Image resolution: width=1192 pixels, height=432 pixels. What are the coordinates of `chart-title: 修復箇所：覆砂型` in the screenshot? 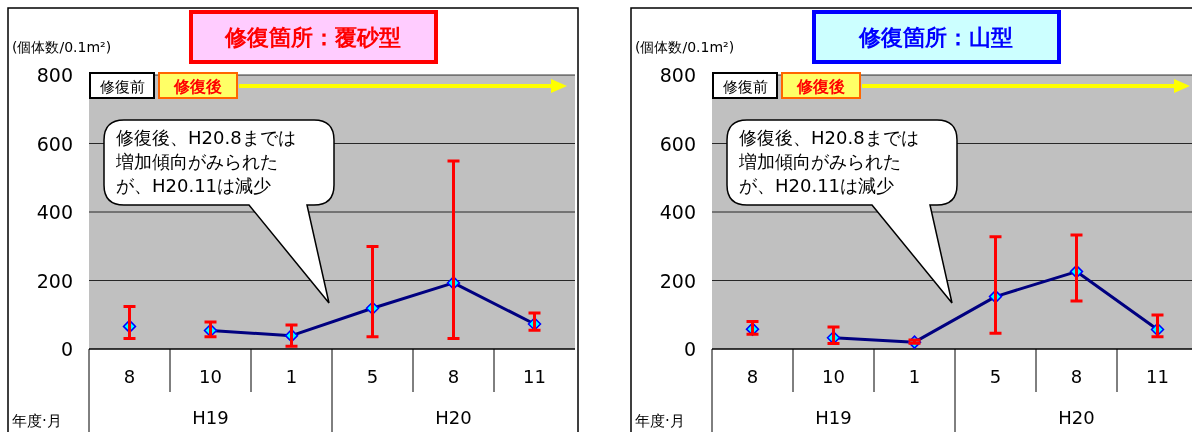 It's located at (312, 37).